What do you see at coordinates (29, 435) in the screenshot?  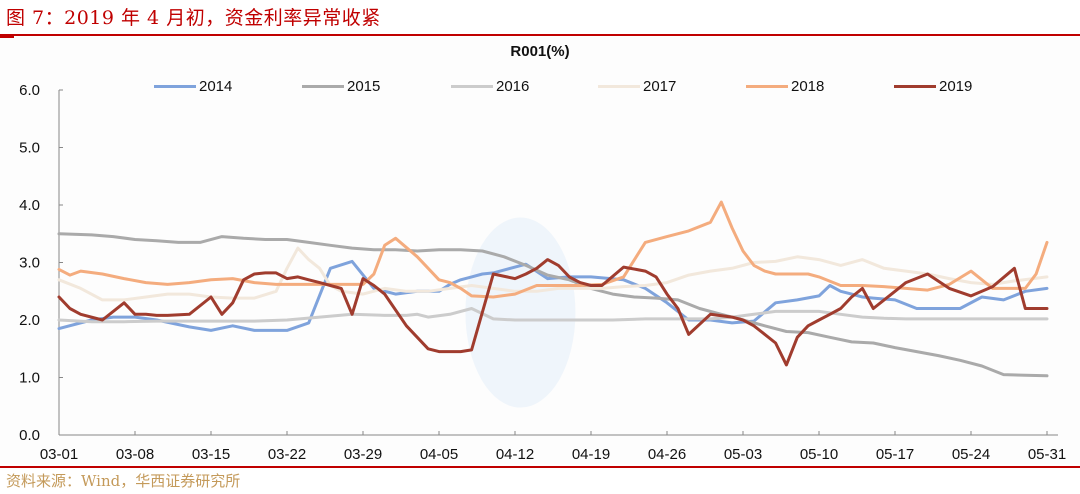 I see `y-tick-label: 0.0` at bounding box center [29, 435].